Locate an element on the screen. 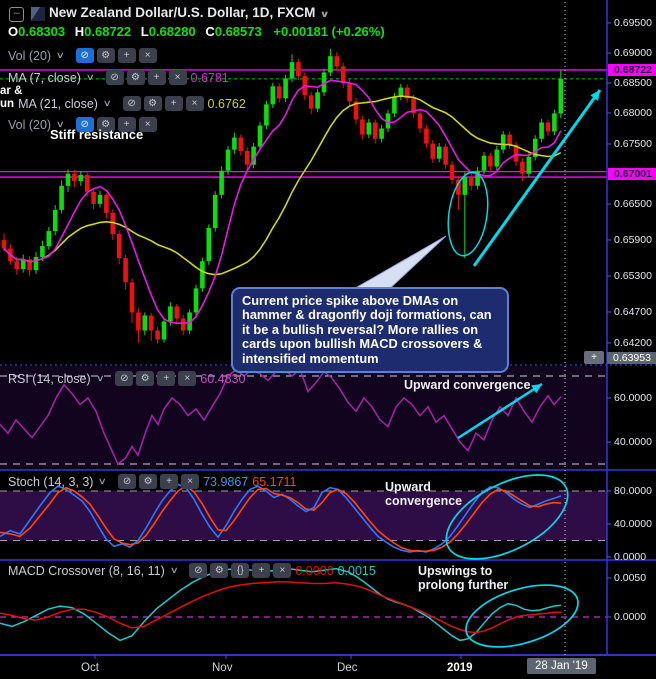 The height and width of the screenshot is (679, 656). legend-ma7: MA (7, close) ∨ ⊘ ⚙ + × 0.6781 is located at coordinates (118, 77).